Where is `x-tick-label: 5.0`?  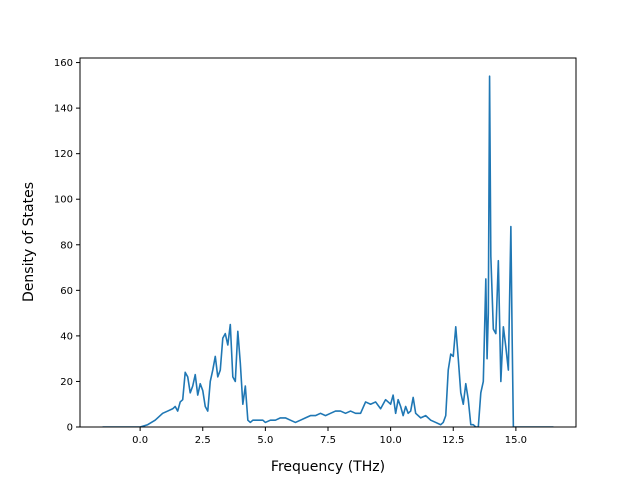
x-tick-label: 5.0 is located at coordinates (265, 440).